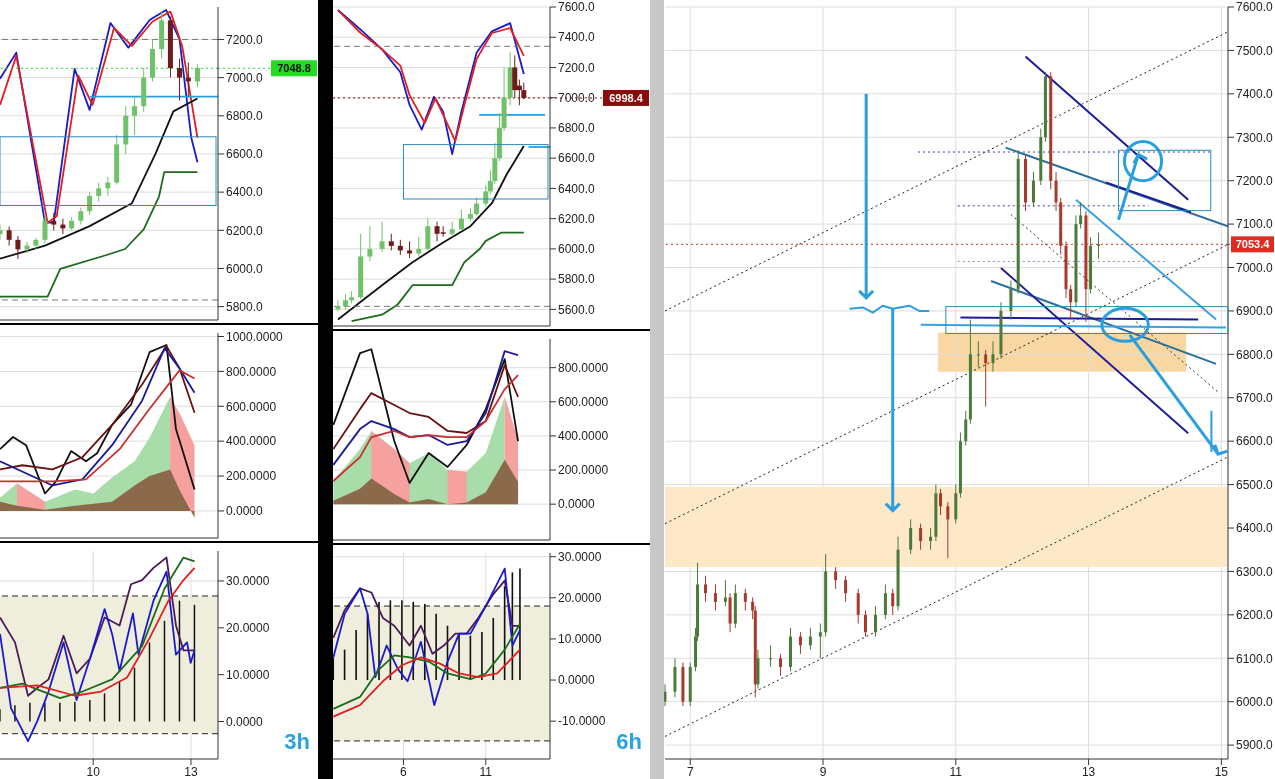  Describe the element at coordinates (582, 721) in the screenshot. I see `y-tick-label: -10.0000` at that location.